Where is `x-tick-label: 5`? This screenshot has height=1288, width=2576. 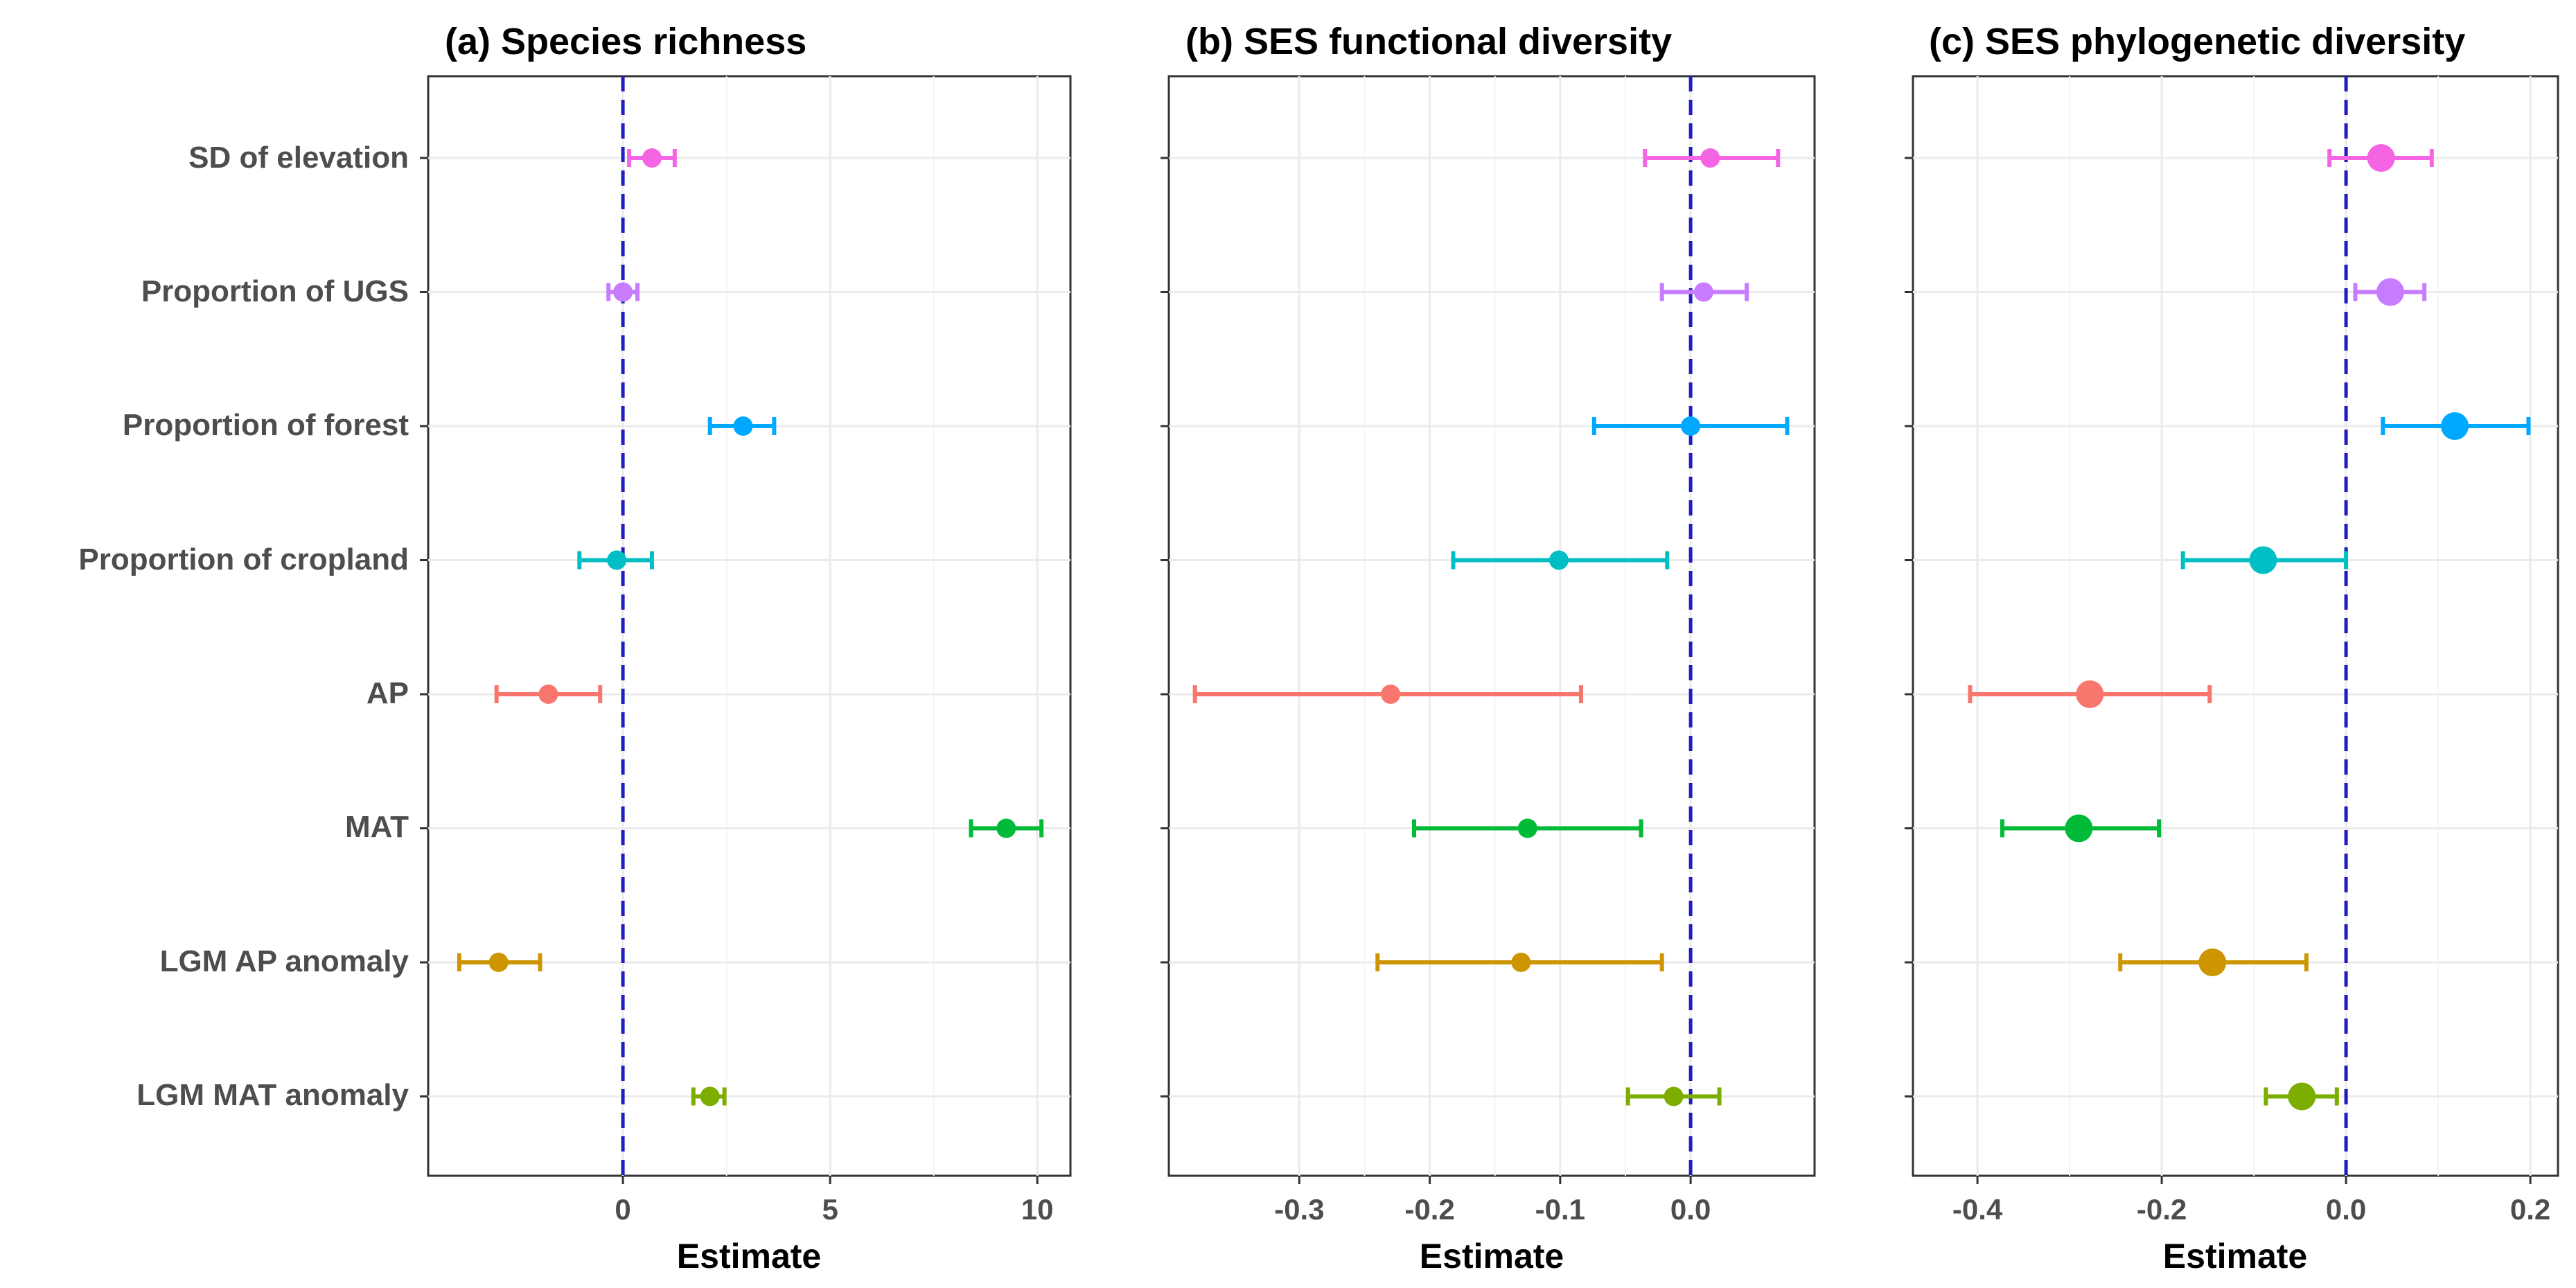
x-tick-label: 5 is located at coordinates (830, 1209).